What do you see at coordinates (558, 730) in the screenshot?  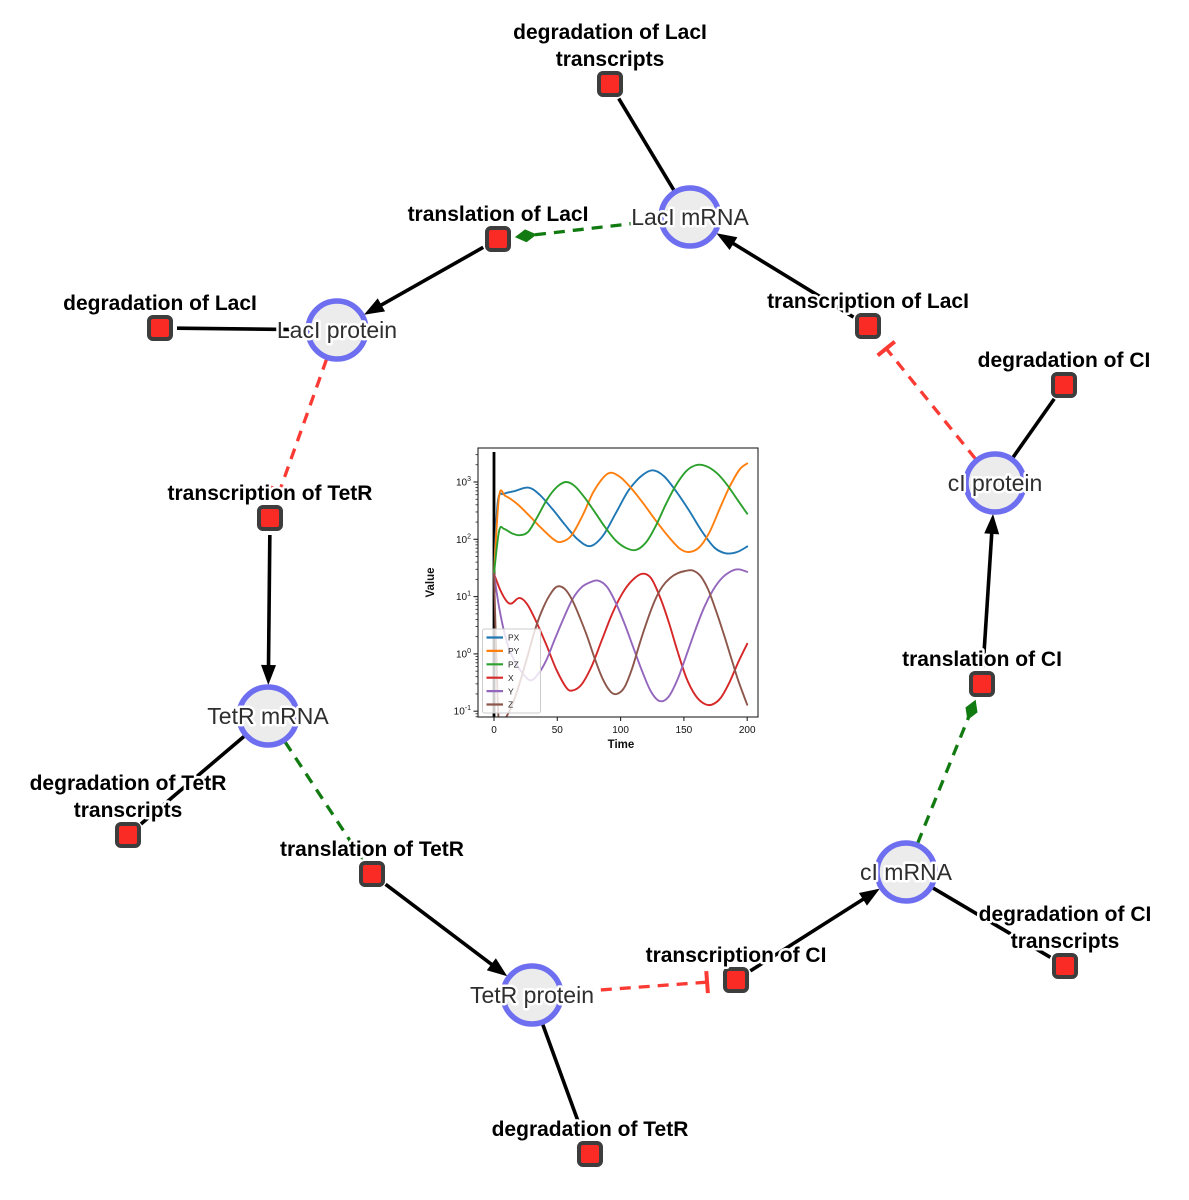 I see `x-tick-label: 50` at bounding box center [558, 730].